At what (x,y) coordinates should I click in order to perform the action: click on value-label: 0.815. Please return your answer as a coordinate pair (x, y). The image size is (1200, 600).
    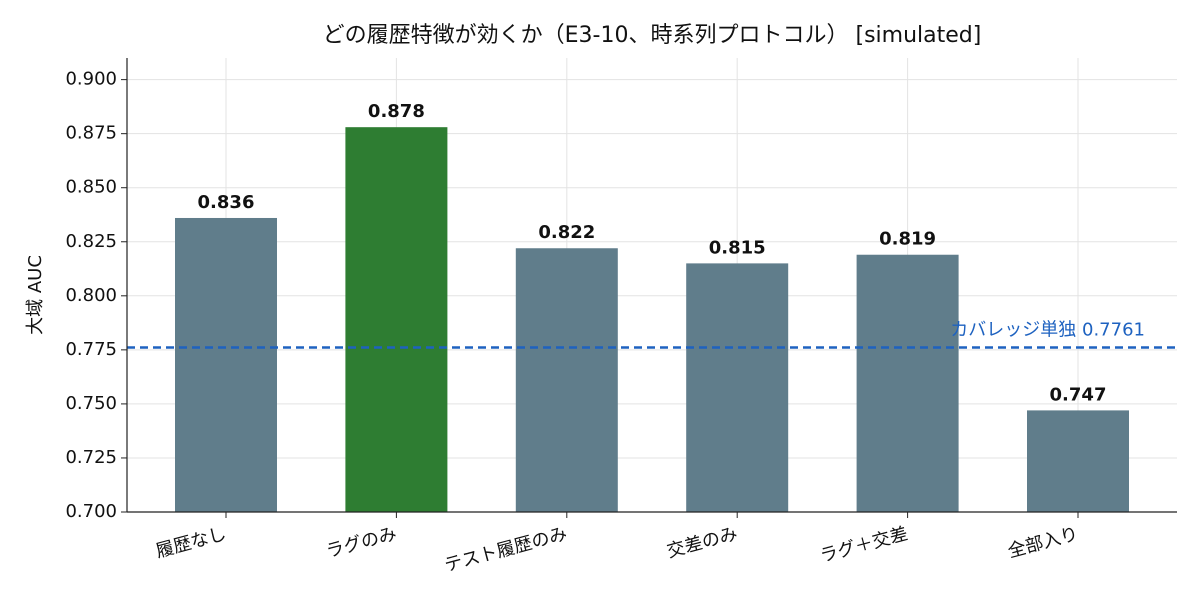
    Looking at the image, I should click on (737, 247).